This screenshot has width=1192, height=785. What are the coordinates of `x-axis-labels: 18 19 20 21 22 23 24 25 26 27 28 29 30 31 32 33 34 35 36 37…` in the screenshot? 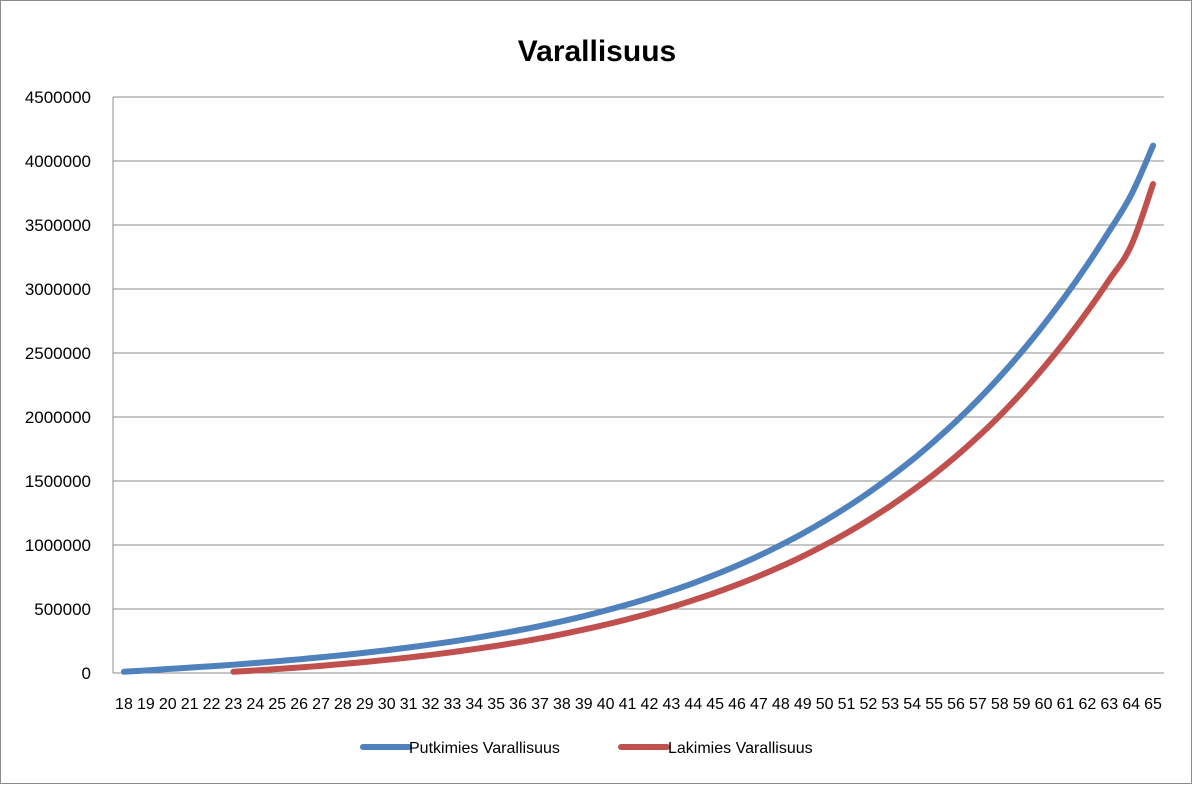 It's located at (638, 704).